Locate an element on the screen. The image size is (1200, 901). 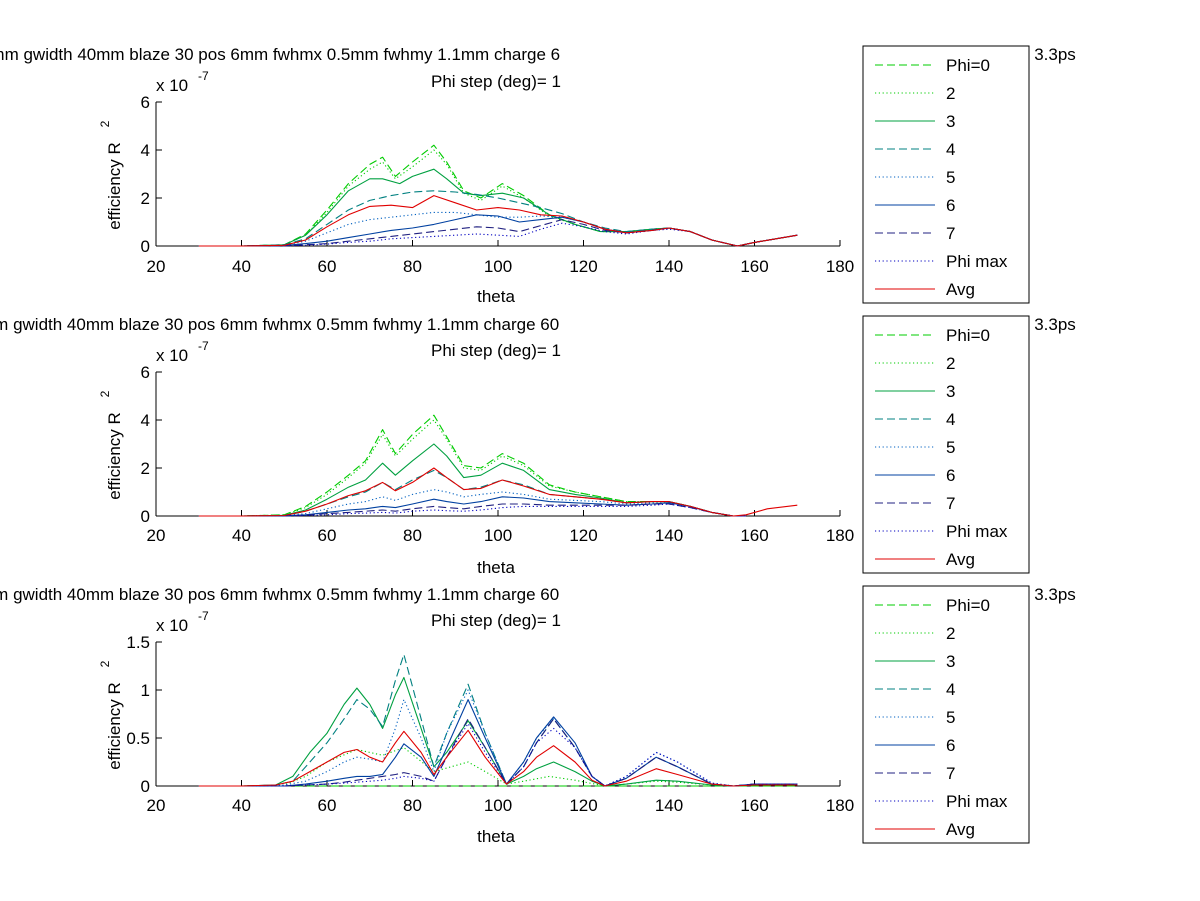
legend-entry: 5 is located at coordinates (950, 447).